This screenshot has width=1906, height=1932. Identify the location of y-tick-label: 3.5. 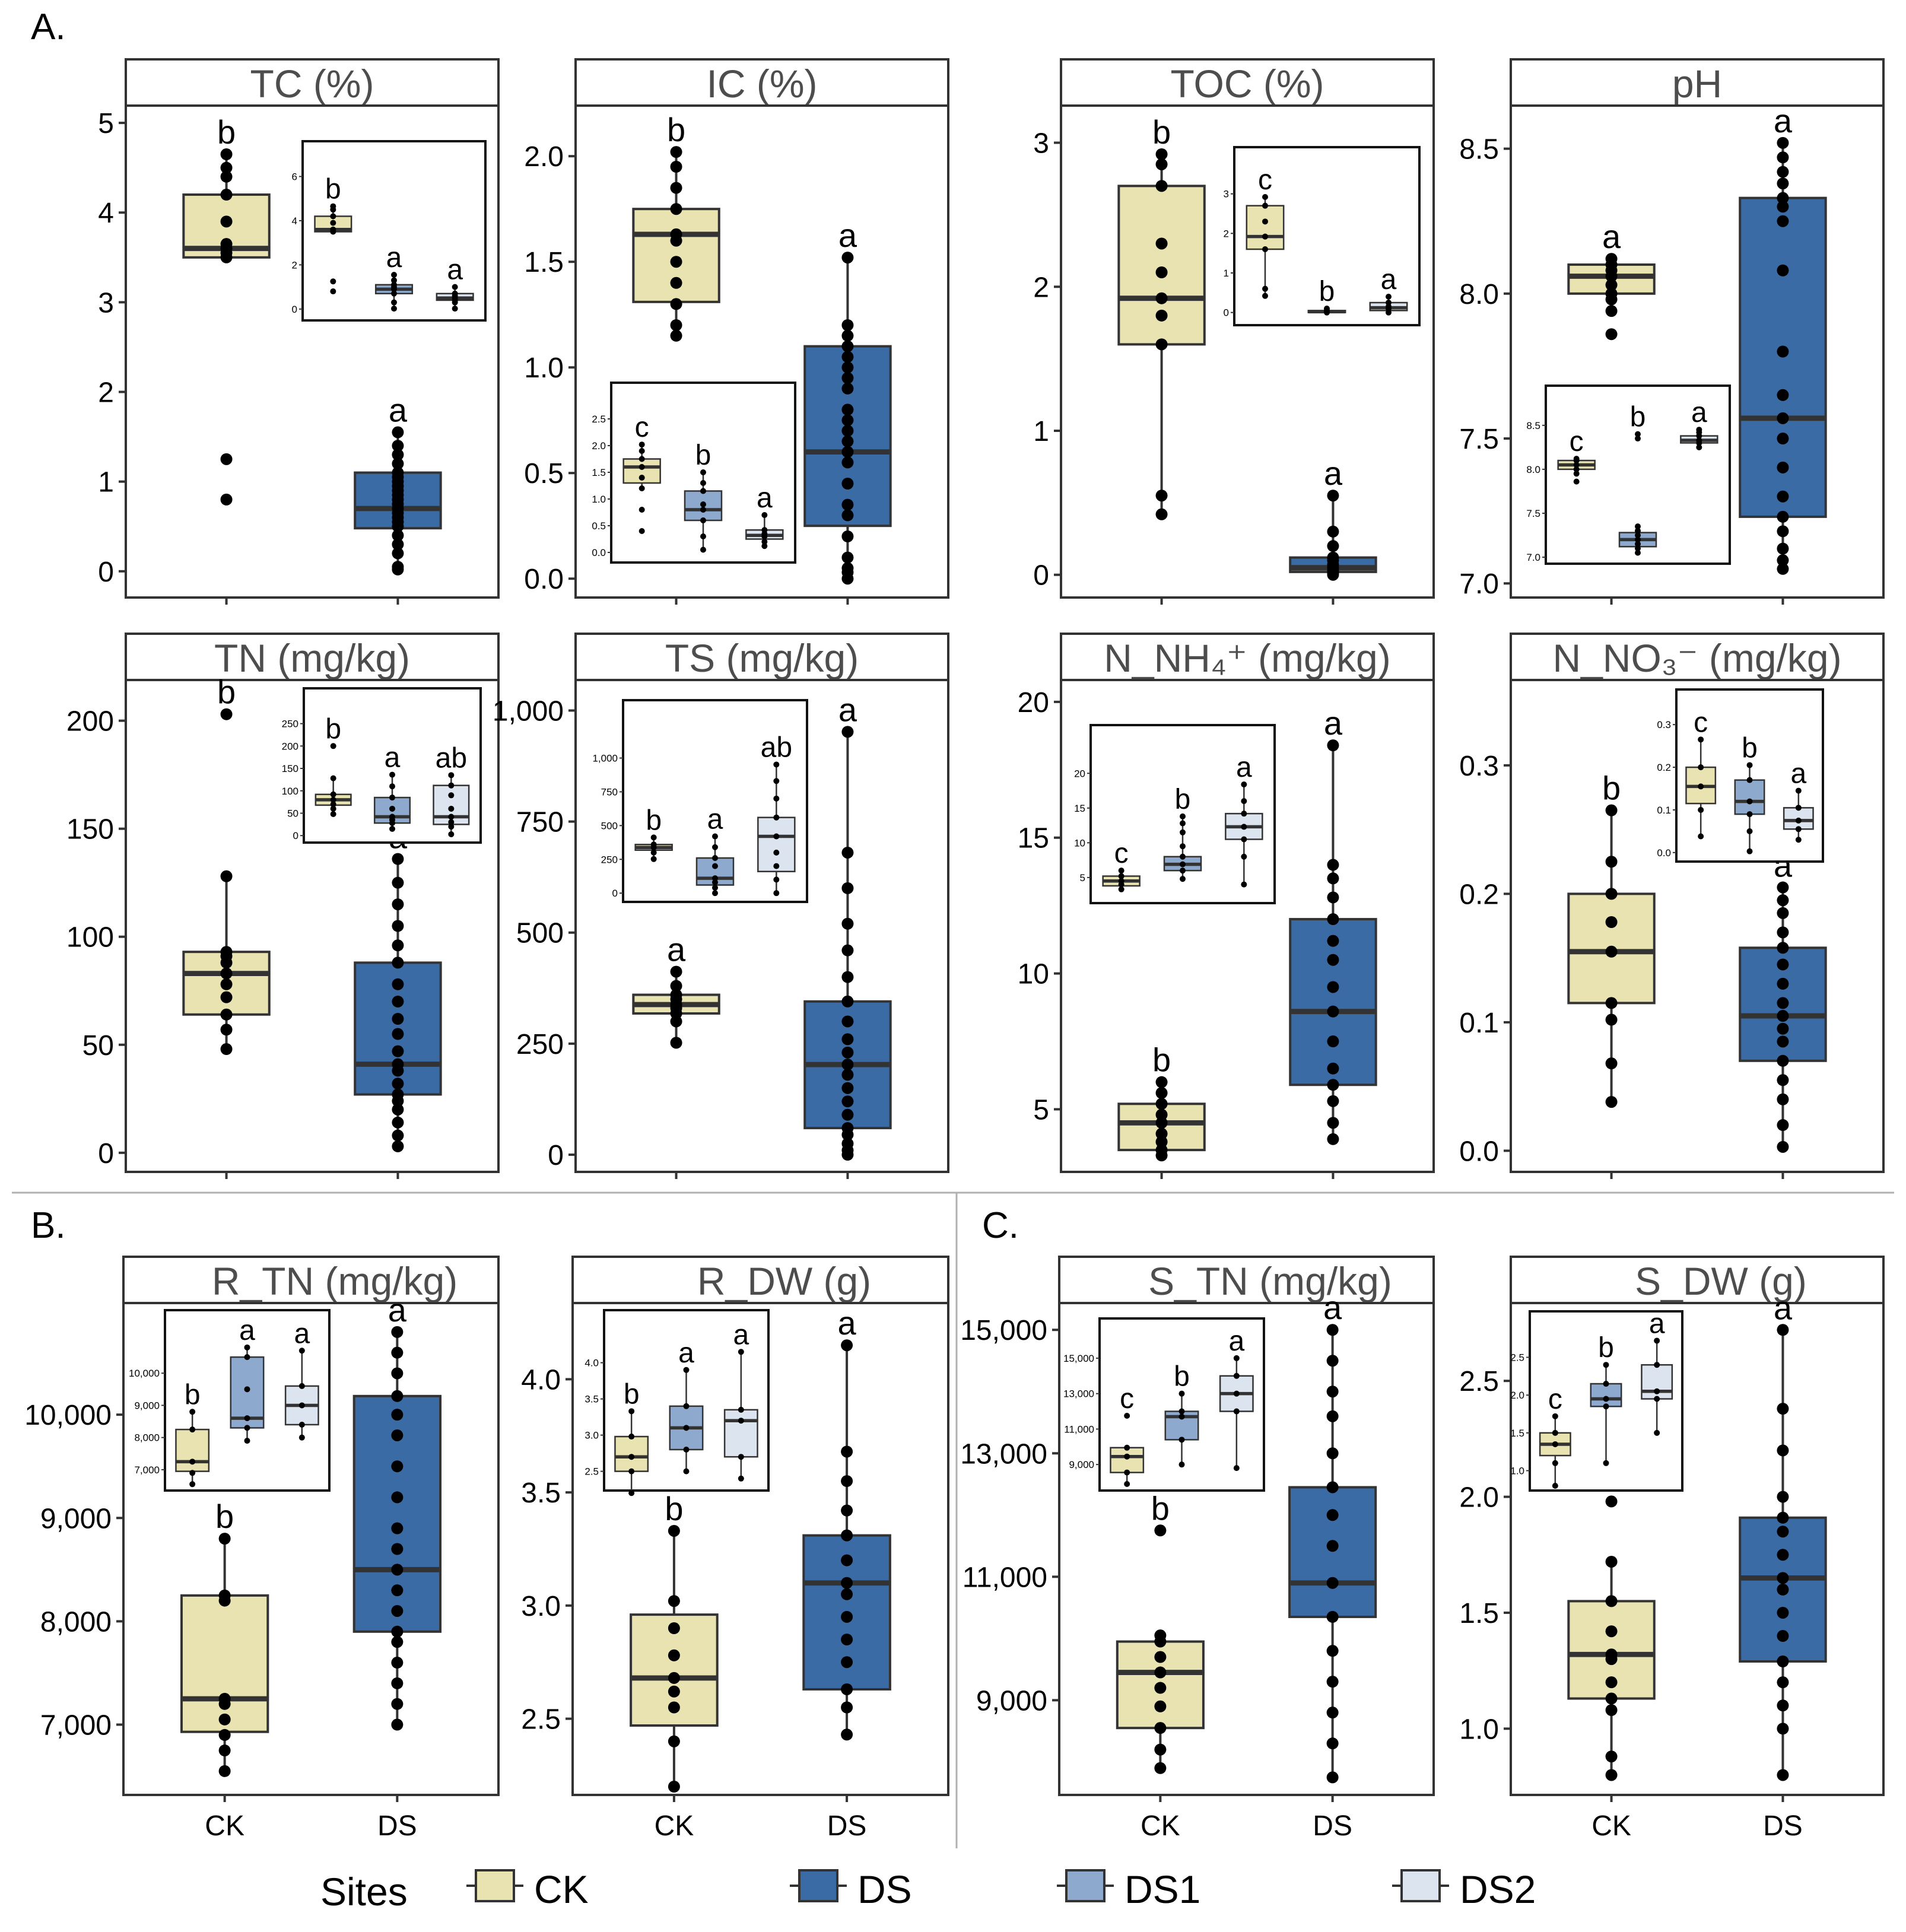
(541, 1493).